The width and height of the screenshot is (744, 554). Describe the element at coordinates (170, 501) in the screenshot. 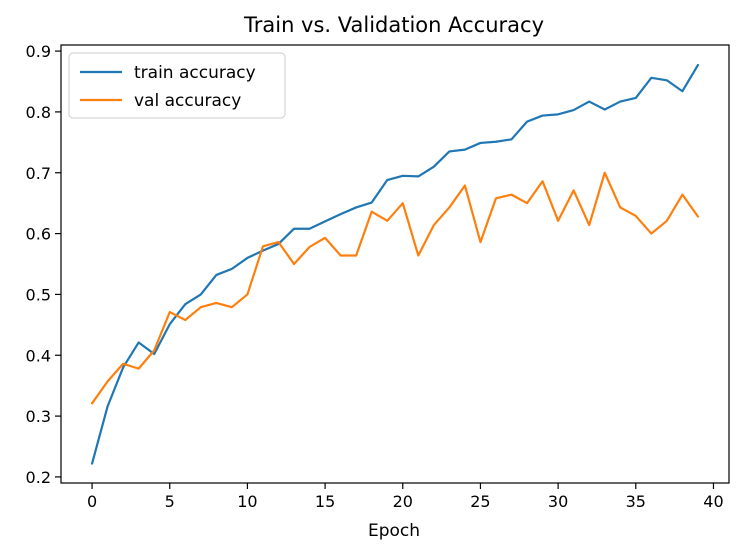

I see `x-tick-label: 5` at that location.